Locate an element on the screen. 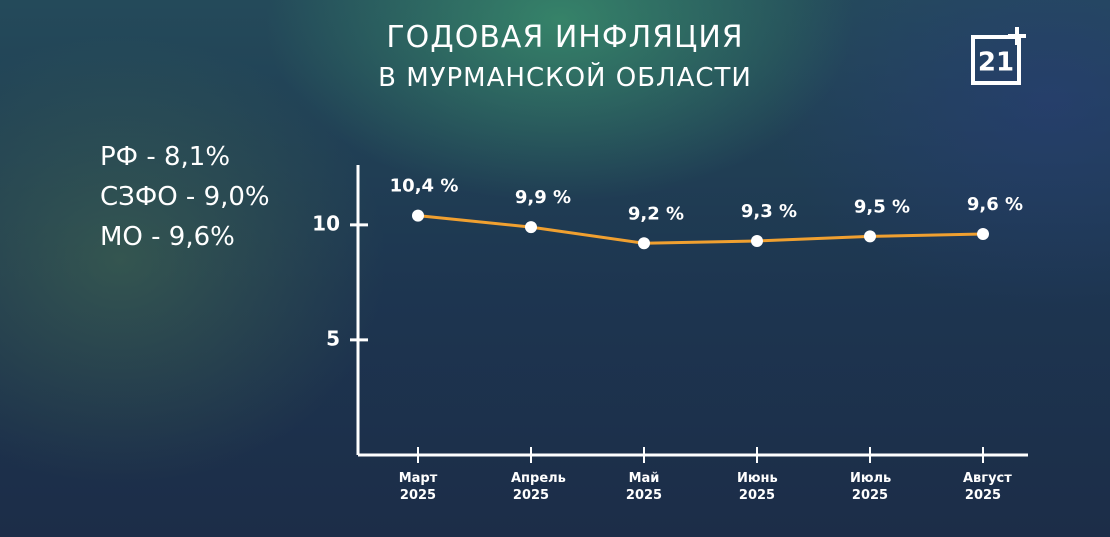 The image size is (1110, 537). x-tick-label: Июнь 2025 is located at coordinates (757, 487).